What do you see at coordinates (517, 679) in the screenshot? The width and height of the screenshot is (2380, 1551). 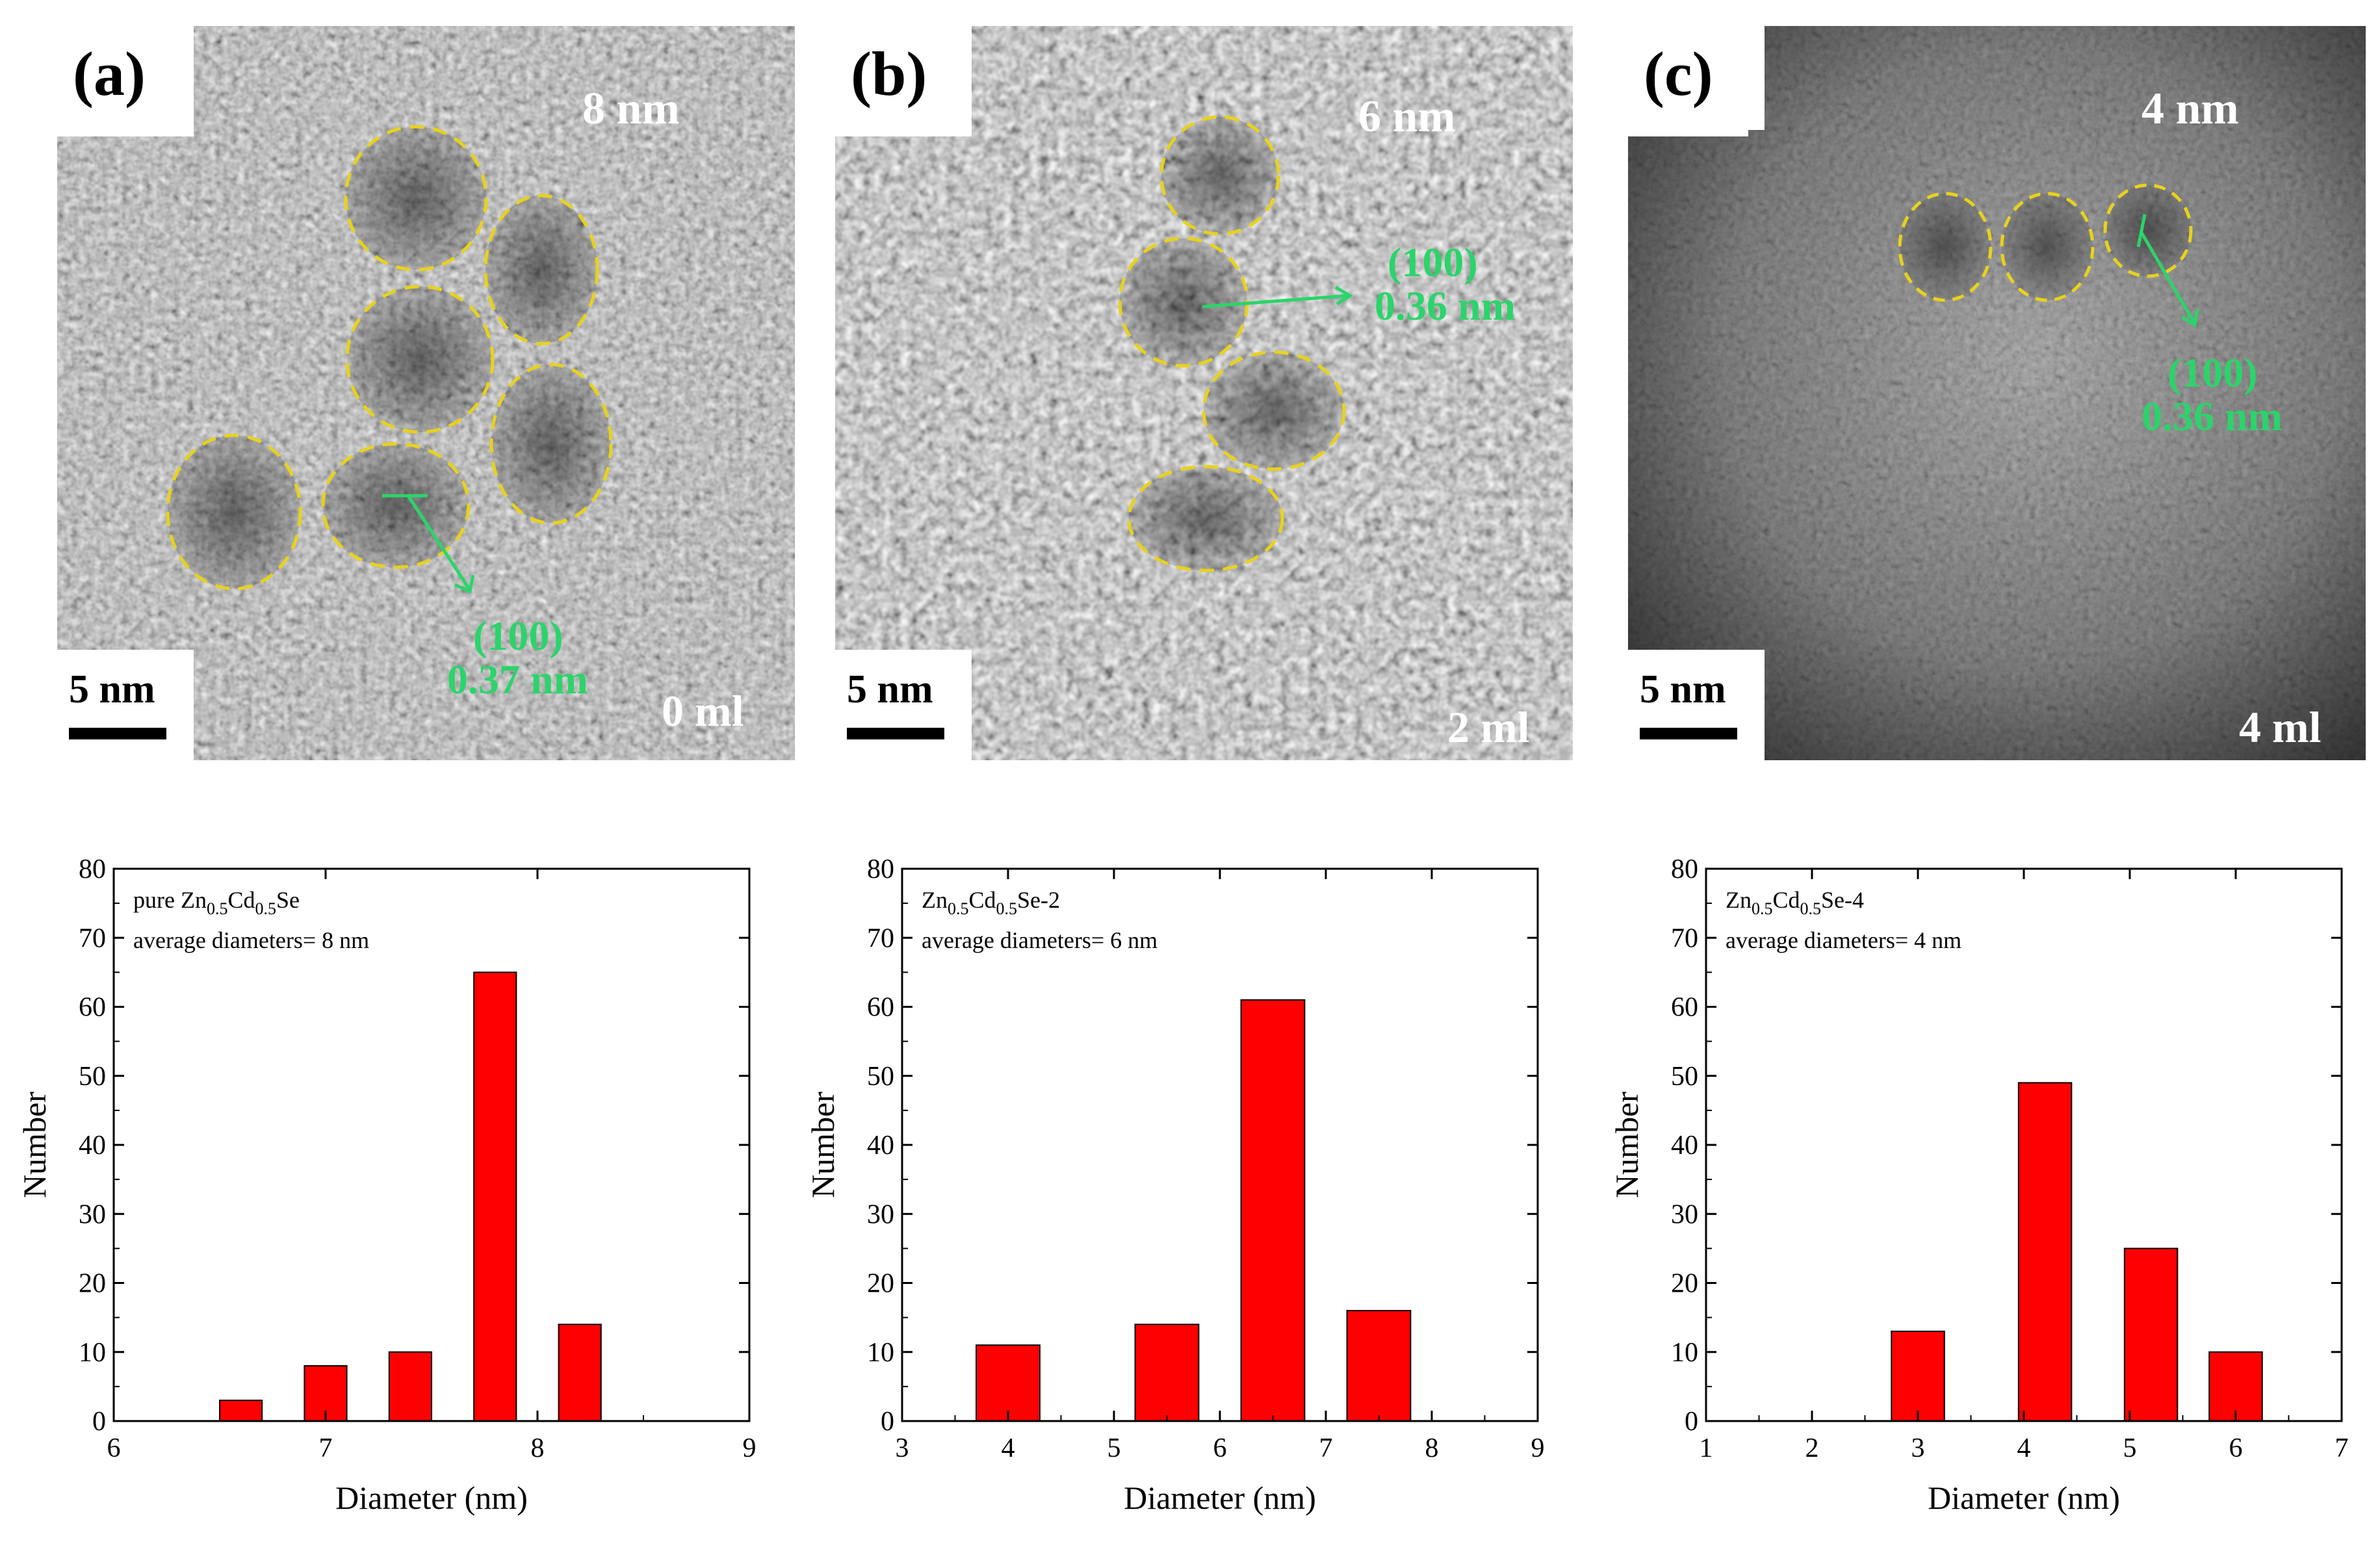 I see `lattice-spacing: 0.37 nm` at bounding box center [517, 679].